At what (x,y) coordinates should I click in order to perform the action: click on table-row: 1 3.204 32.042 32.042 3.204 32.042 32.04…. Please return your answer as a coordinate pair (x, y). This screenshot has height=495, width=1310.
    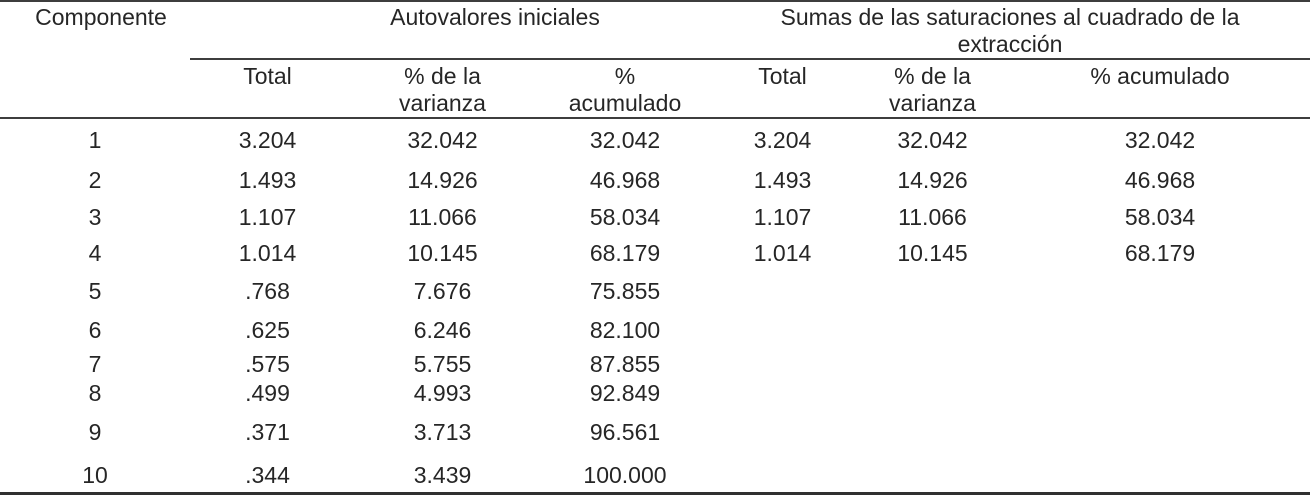
    Looking at the image, I should click on (655, 140).